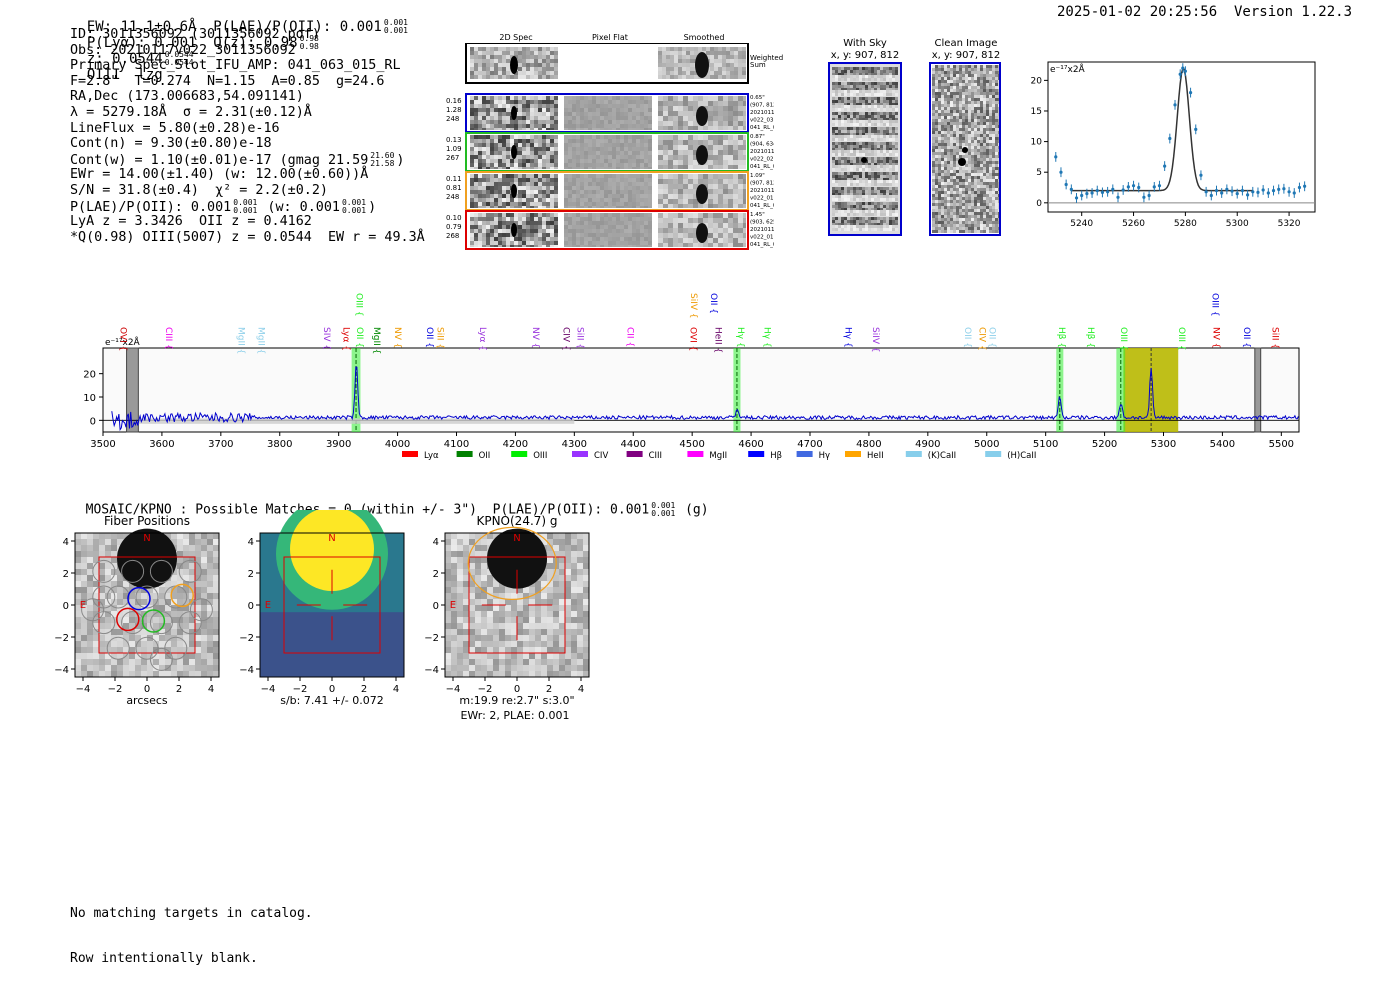 The height and width of the screenshot is (981, 1400). I want to click on spectrum-xtick-label: 4900, so click(927, 444).